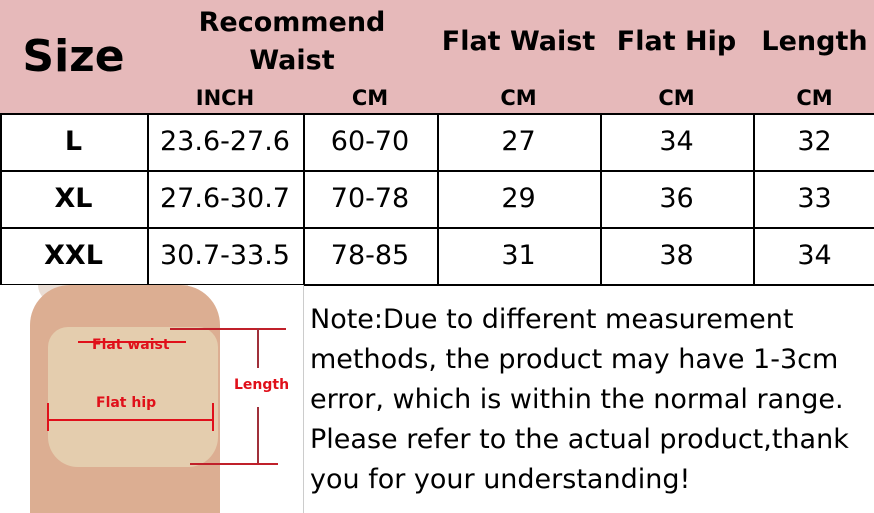 The width and height of the screenshot is (874, 513). What do you see at coordinates (74, 256) in the screenshot?
I see `cell-size: XXL` at bounding box center [74, 256].